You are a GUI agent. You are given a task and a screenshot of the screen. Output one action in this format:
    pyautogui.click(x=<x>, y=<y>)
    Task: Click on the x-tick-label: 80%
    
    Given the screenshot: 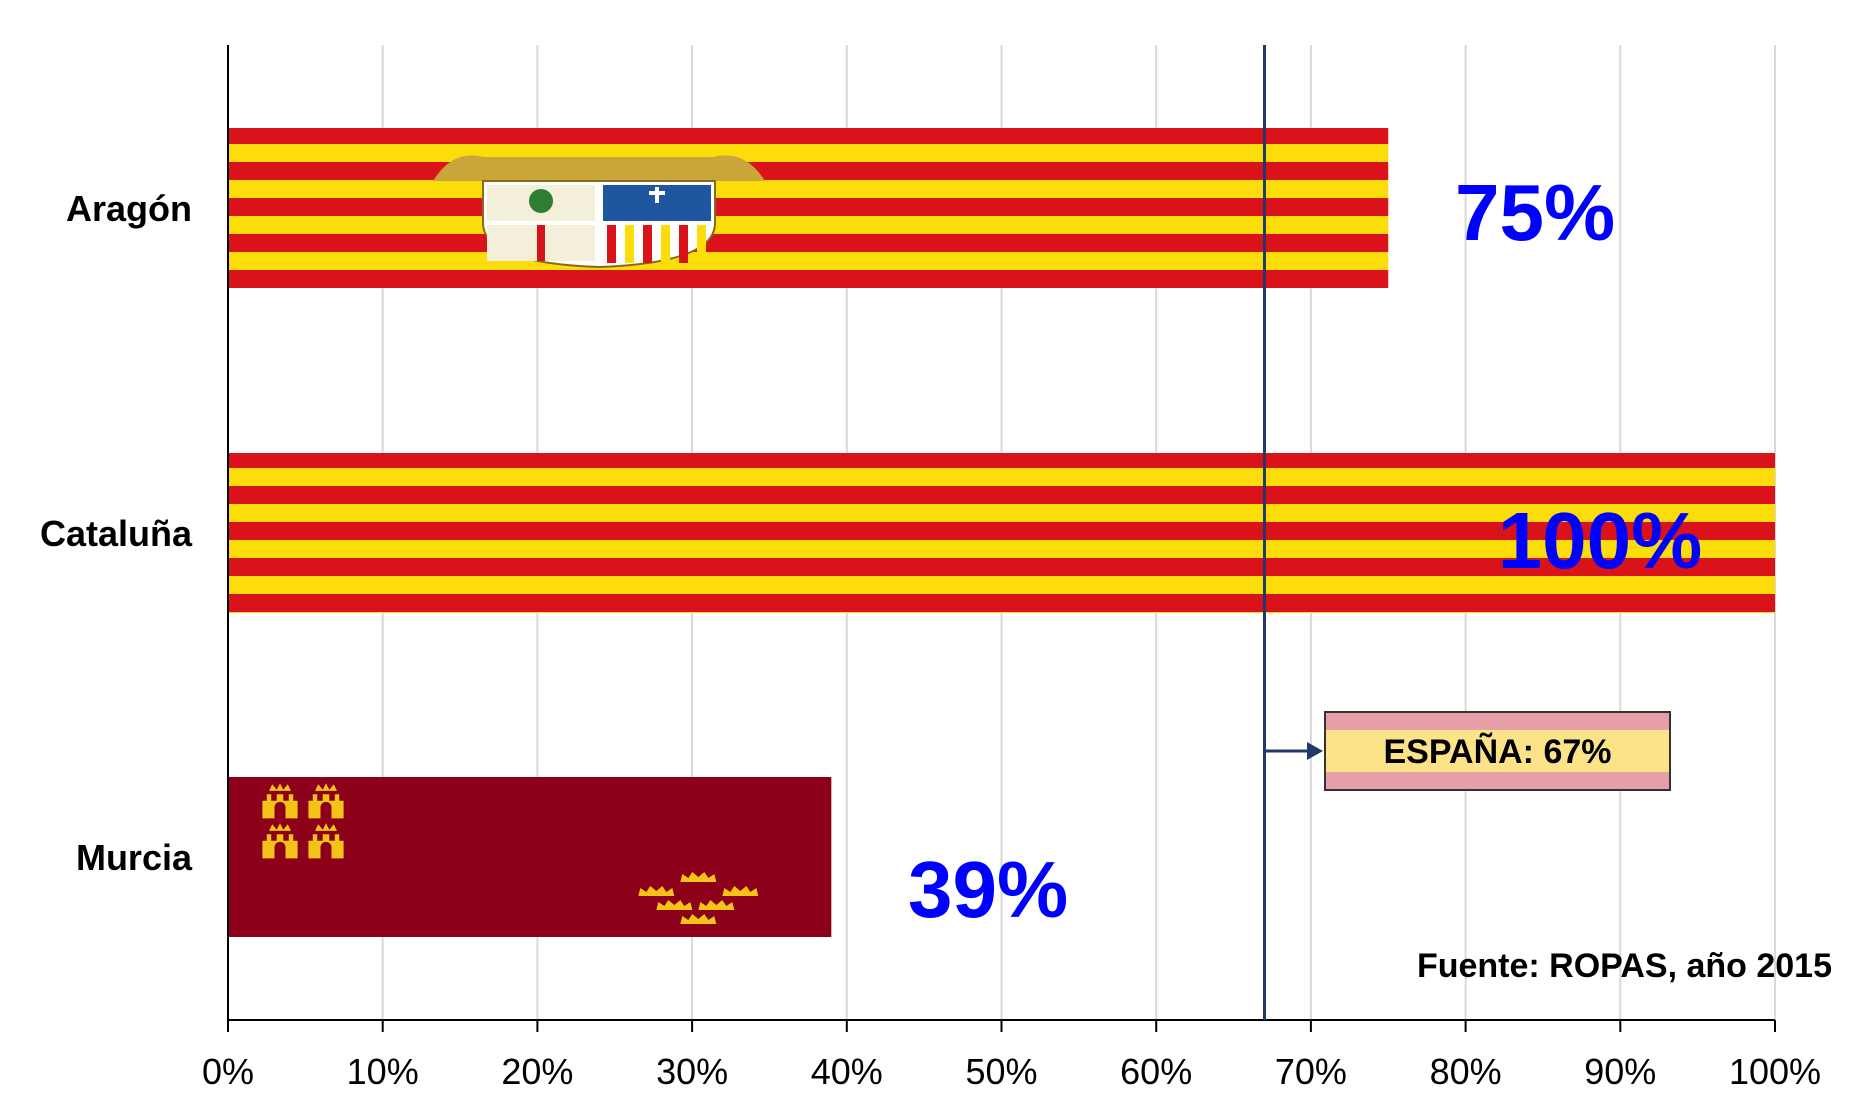 What is the action you would take?
    pyautogui.click(x=1466, y=1071)
    